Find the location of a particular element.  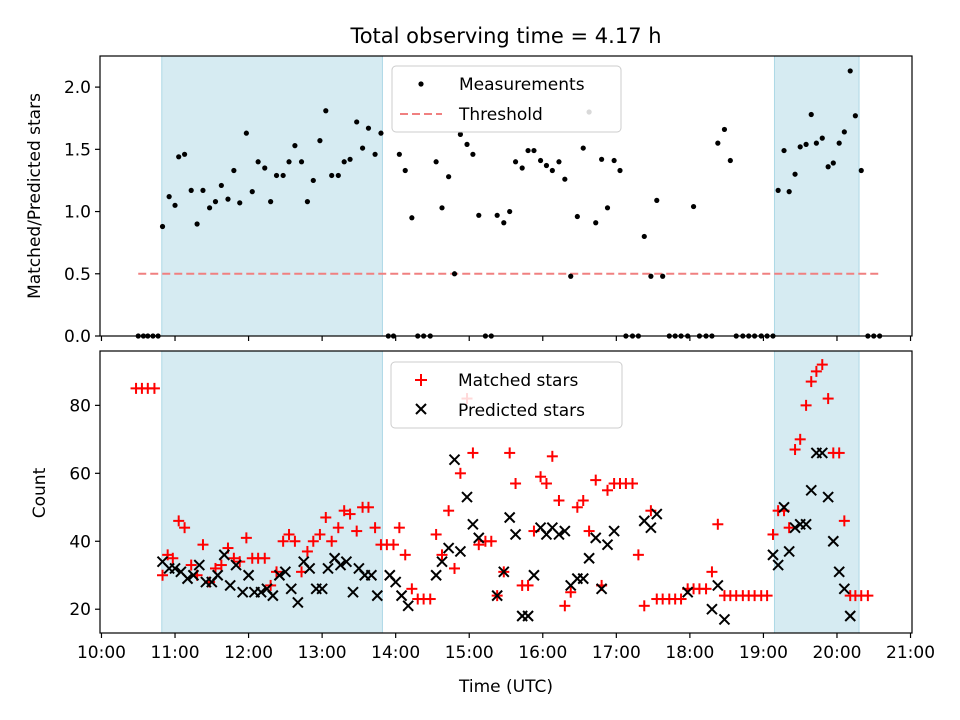

top-x-ticks is located at coordinates (506, 338).